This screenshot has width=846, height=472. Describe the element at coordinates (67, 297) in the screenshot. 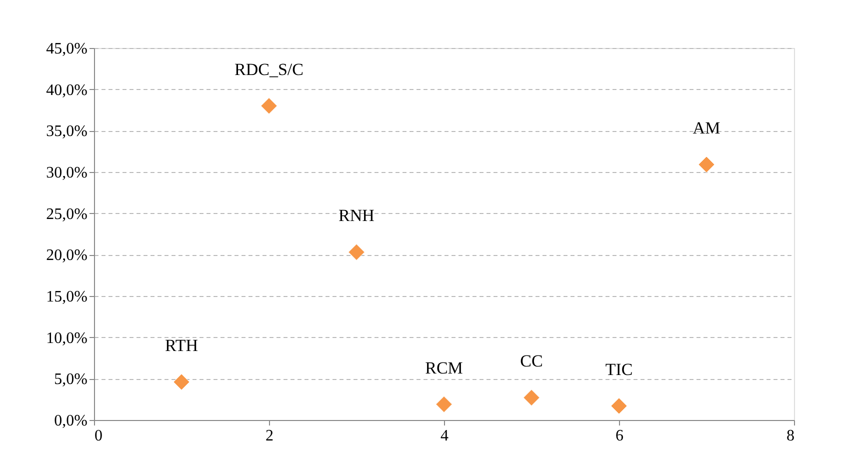

I see `y-tick-label: 15,0%` at that location.